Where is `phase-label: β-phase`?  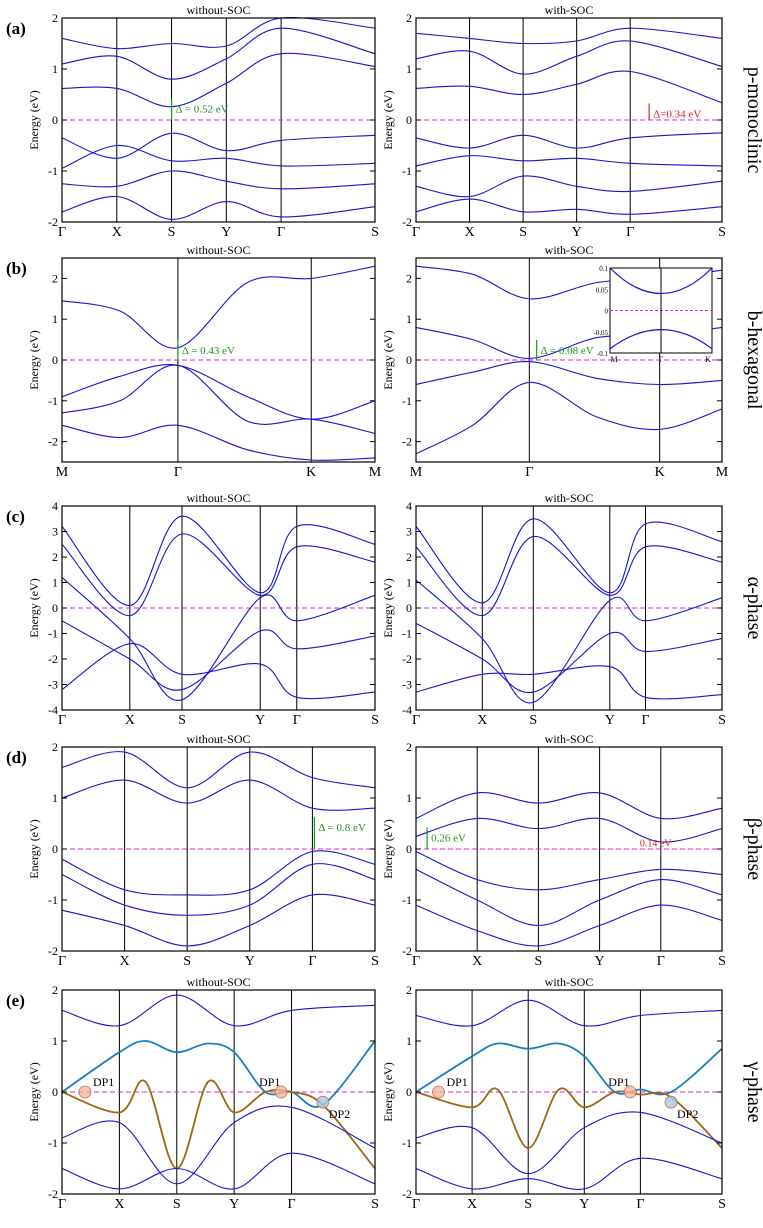
phase-label: β-phase is located at coordinates (753, 849).